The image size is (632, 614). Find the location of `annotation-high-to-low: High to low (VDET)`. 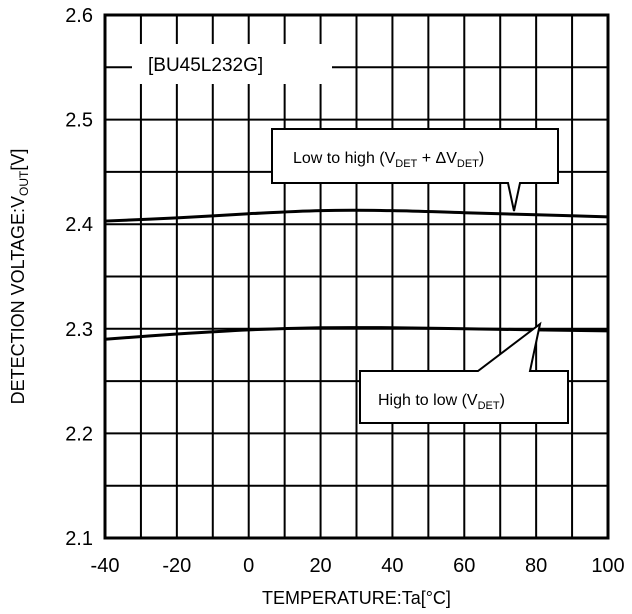

annotation-high-to-low: High to low (VDET) is located at coordinates (464, 372).